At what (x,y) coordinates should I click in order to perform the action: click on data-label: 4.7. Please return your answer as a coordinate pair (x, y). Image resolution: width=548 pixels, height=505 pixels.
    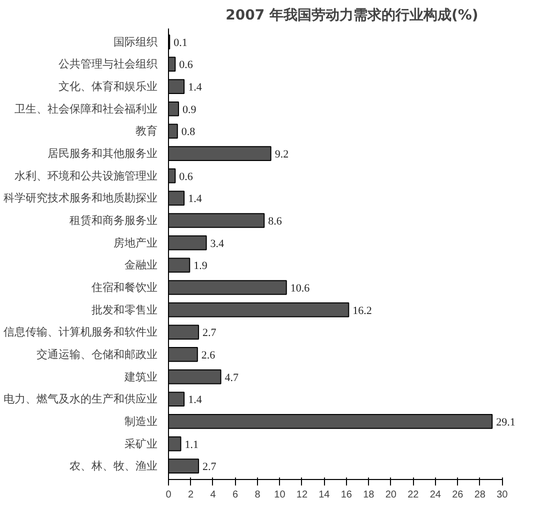
    Looking at the image, I should click on (232, 378).